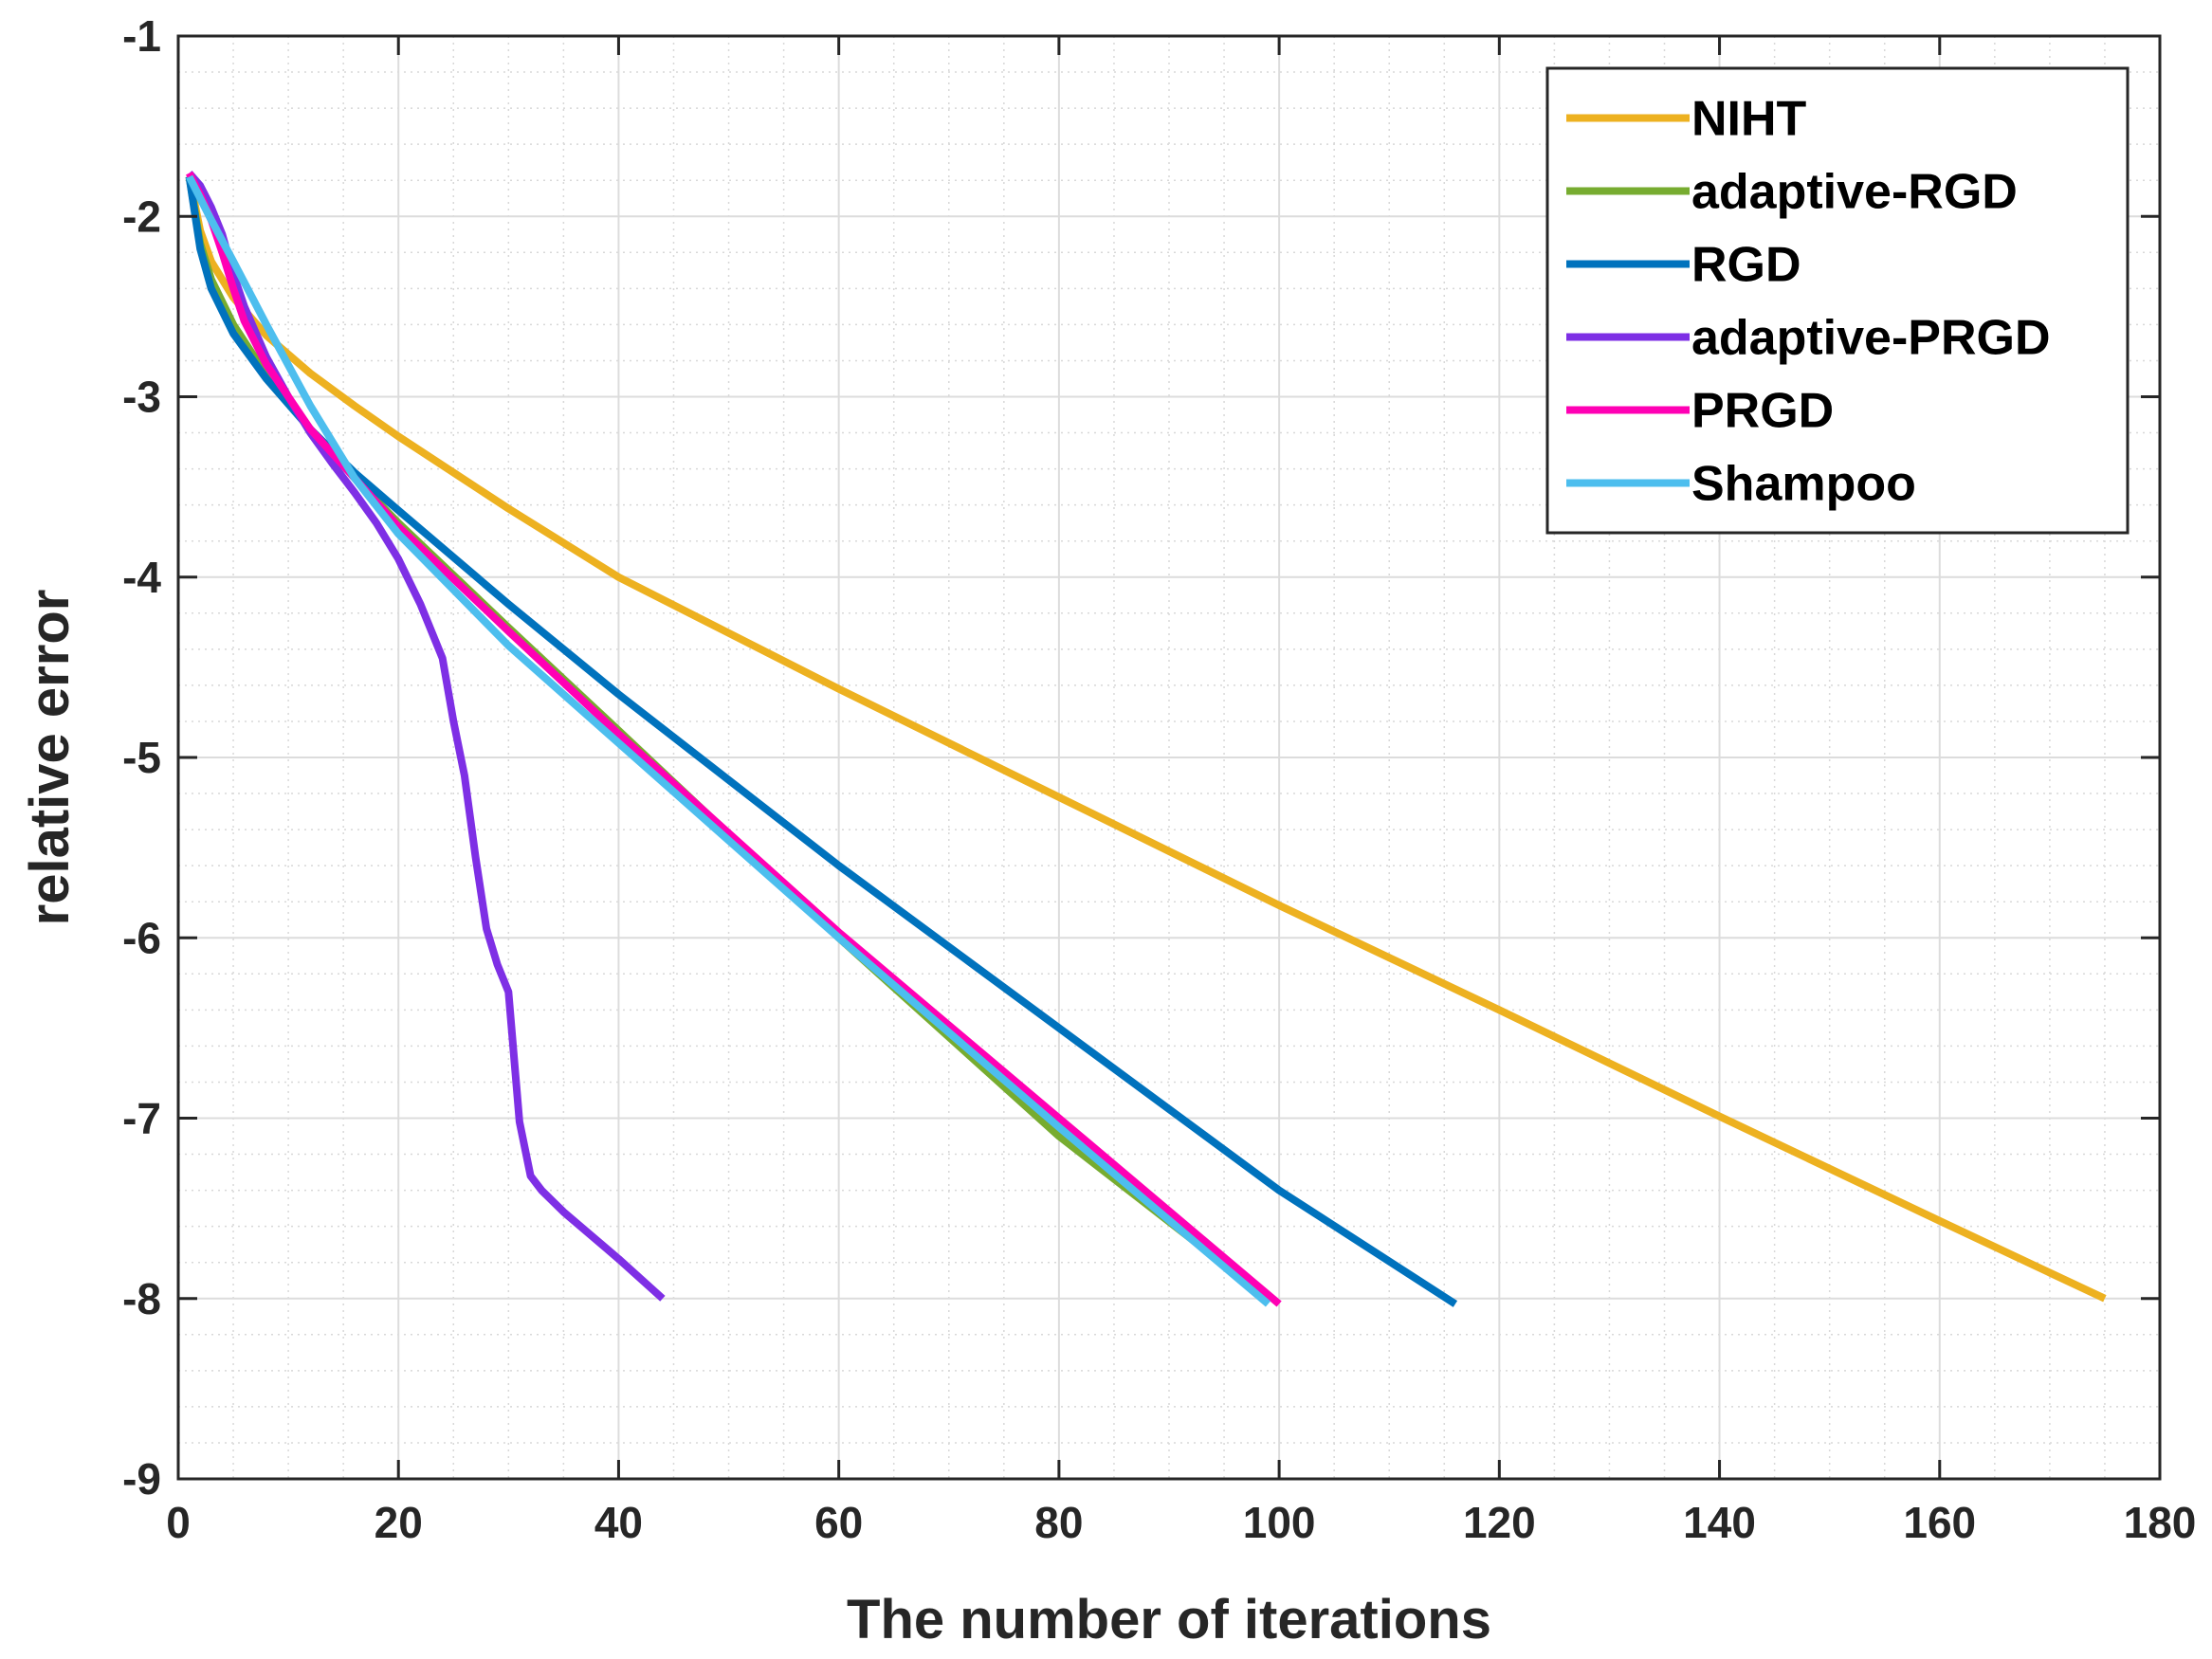 The height and width of the screenshot is (1659, 2212). Describe the element at coordinates (141, 216) in the screenshot. I see `y-tick-label: -2` at that location.